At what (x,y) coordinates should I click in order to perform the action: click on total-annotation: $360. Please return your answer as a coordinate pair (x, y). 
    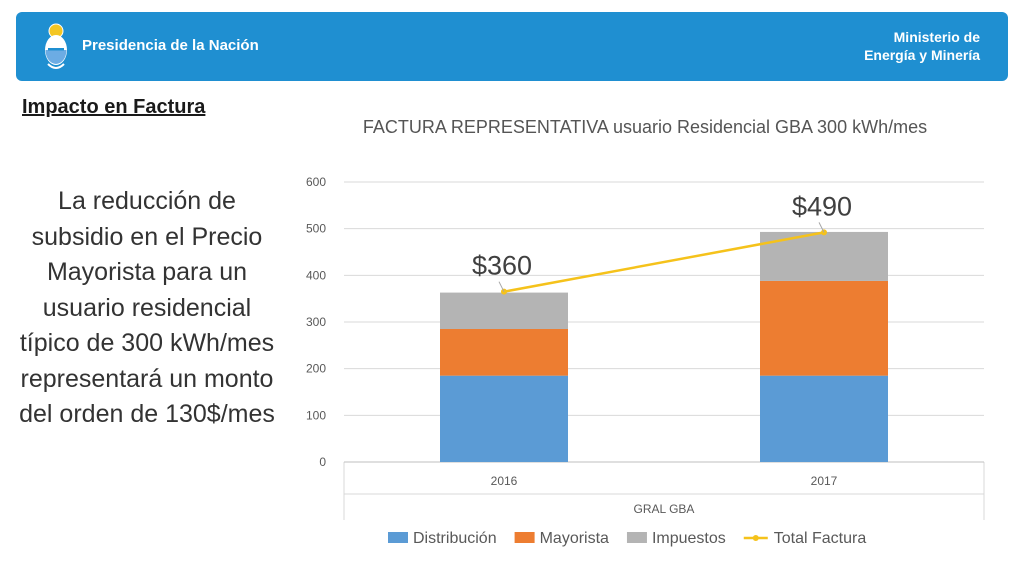
    Looking at the image, I should click on (502, 266).